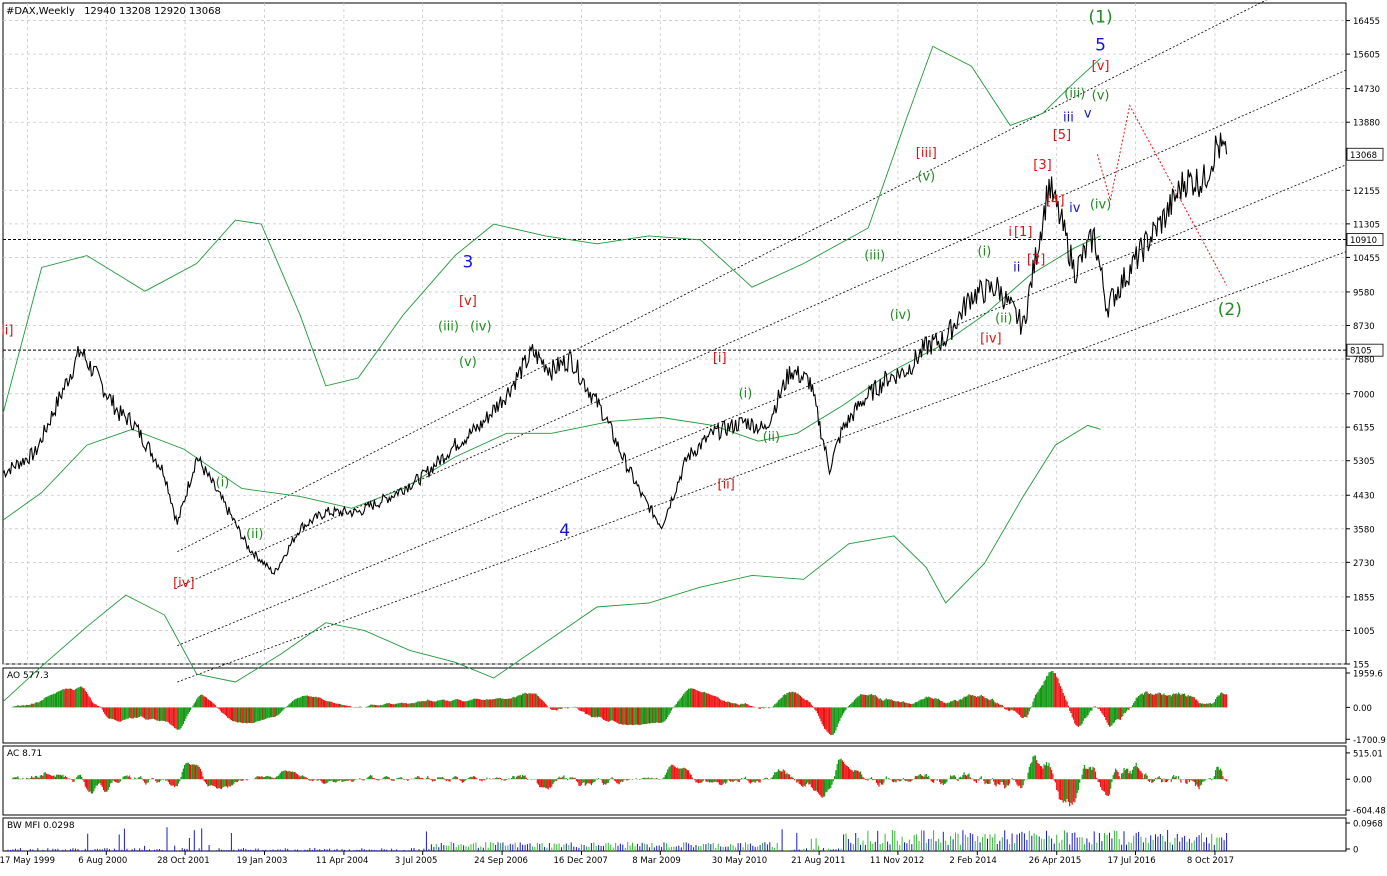  What do you see at coordinates (1364, 395) in the screenshot?
I see `y-tick-label-10: 7000` at bounding box center [1364, 395].